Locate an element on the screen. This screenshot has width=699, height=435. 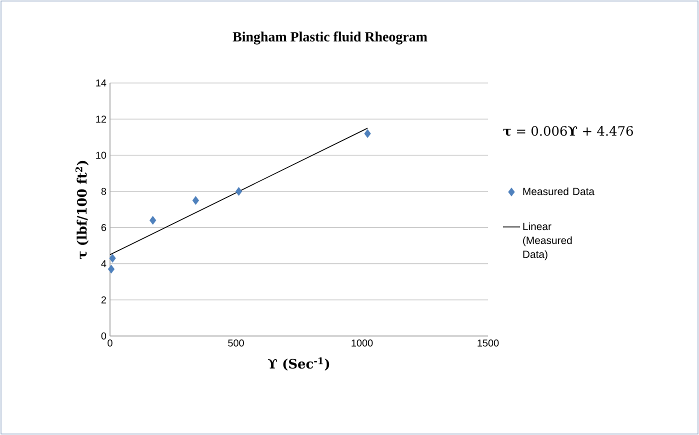
y-axis-title: τ (lbf/100 ft$^{2}$) is located at coordinates (82, 209).